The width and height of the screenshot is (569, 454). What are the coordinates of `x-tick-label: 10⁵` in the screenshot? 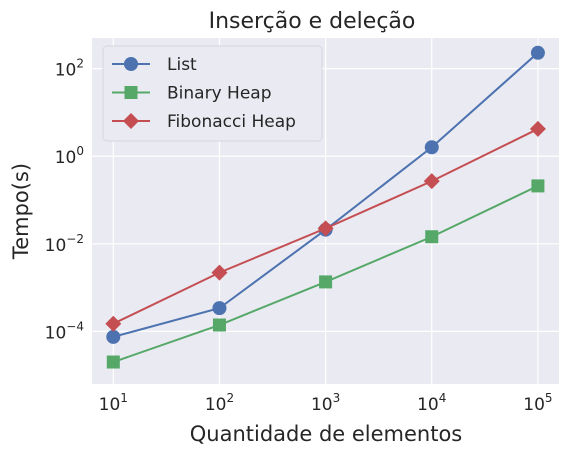 It's located at (537, 403).